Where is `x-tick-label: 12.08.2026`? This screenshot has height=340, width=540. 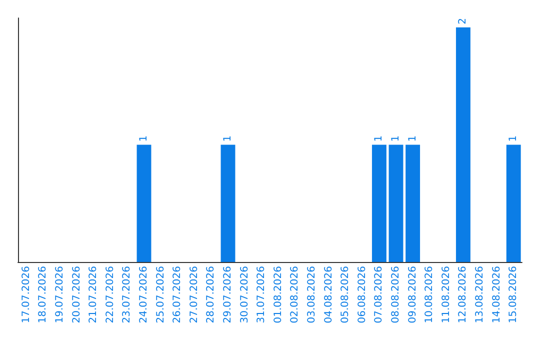 x-tick-label: 12.08.2026 is located at coordinates (463, 295).